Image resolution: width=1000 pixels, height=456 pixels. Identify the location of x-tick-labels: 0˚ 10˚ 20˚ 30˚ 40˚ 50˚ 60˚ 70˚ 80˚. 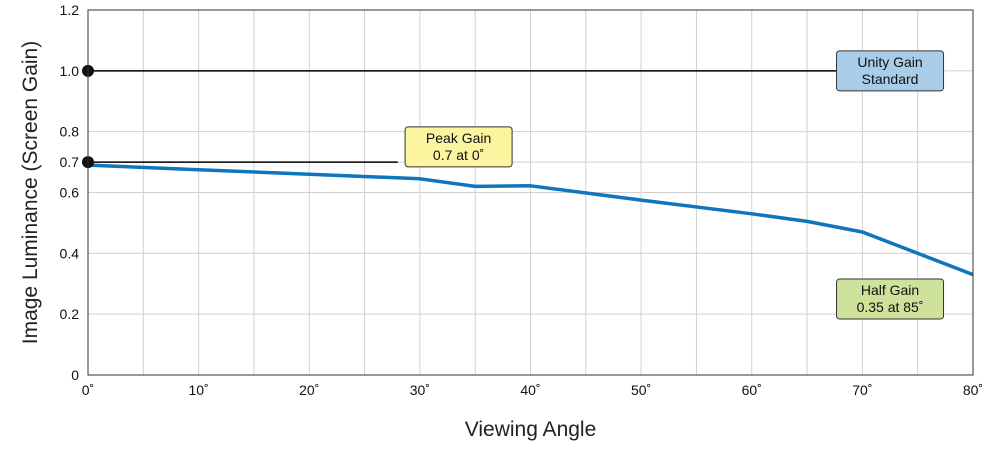
(532, 390).